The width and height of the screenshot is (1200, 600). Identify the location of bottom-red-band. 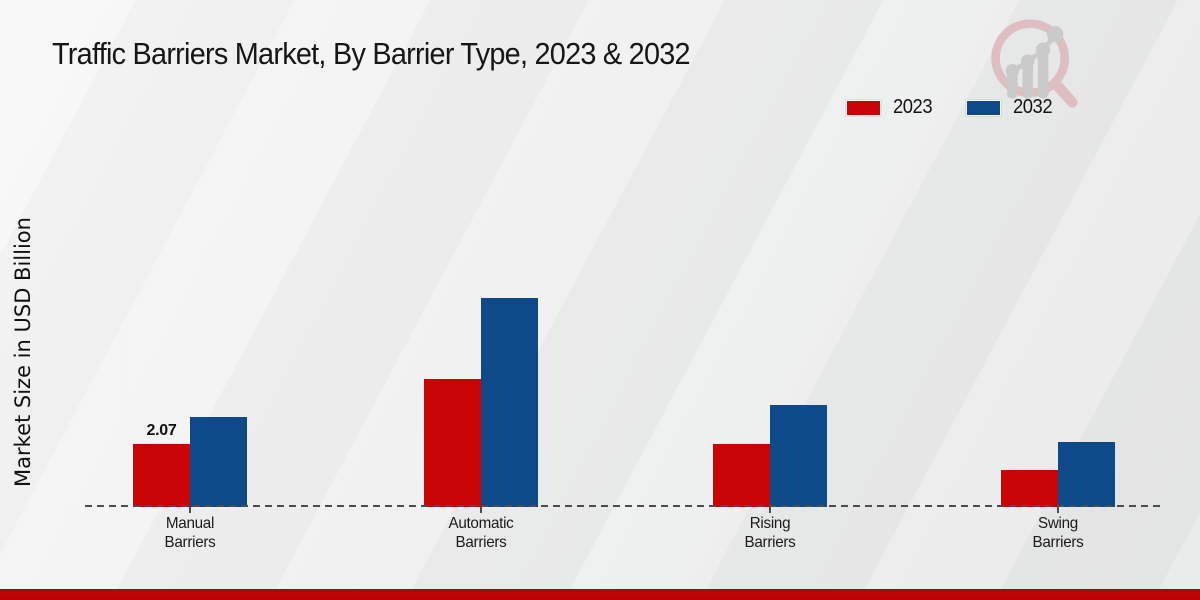
(600, 594).